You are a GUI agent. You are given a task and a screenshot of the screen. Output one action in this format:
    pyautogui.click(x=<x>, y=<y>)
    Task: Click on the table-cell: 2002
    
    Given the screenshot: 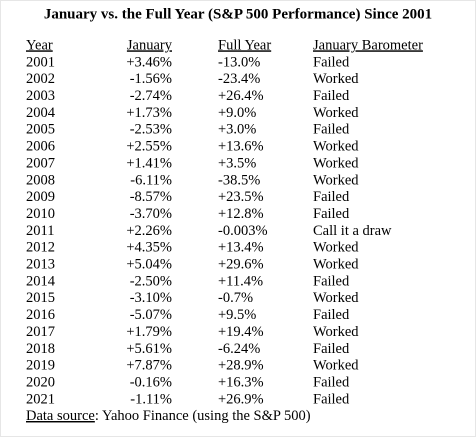 What is the action you would take?
    pyautogui.click(x=40, y=79)
    